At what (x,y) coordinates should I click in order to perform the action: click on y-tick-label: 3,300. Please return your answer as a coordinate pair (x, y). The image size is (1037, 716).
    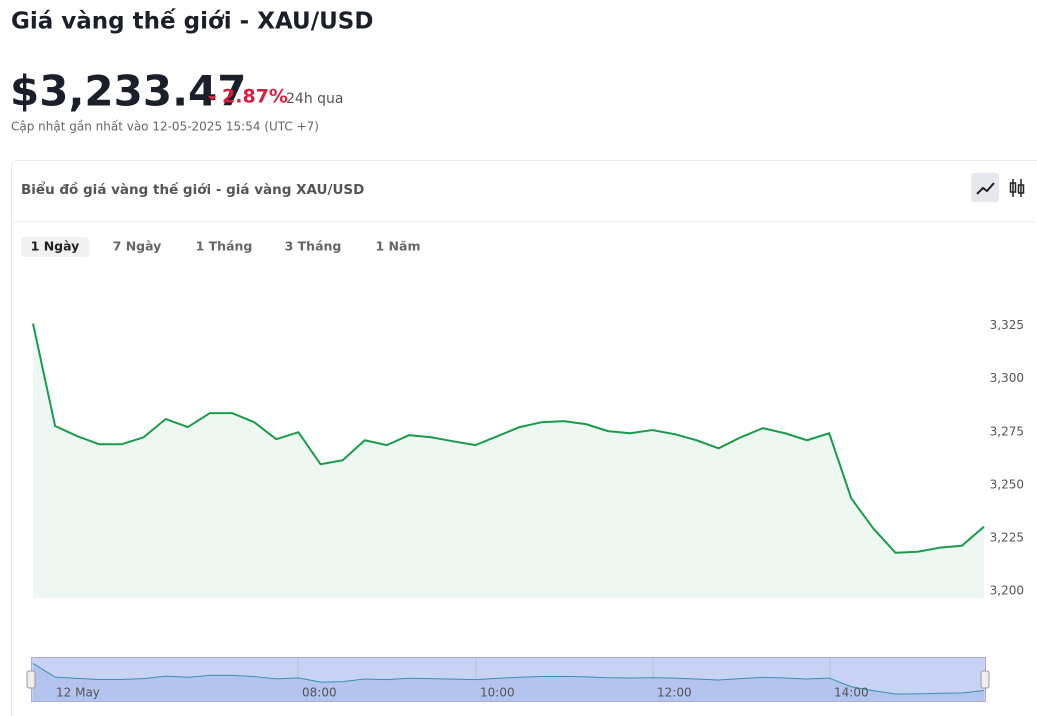
    Looking at the image, I should click on (1007, 378).